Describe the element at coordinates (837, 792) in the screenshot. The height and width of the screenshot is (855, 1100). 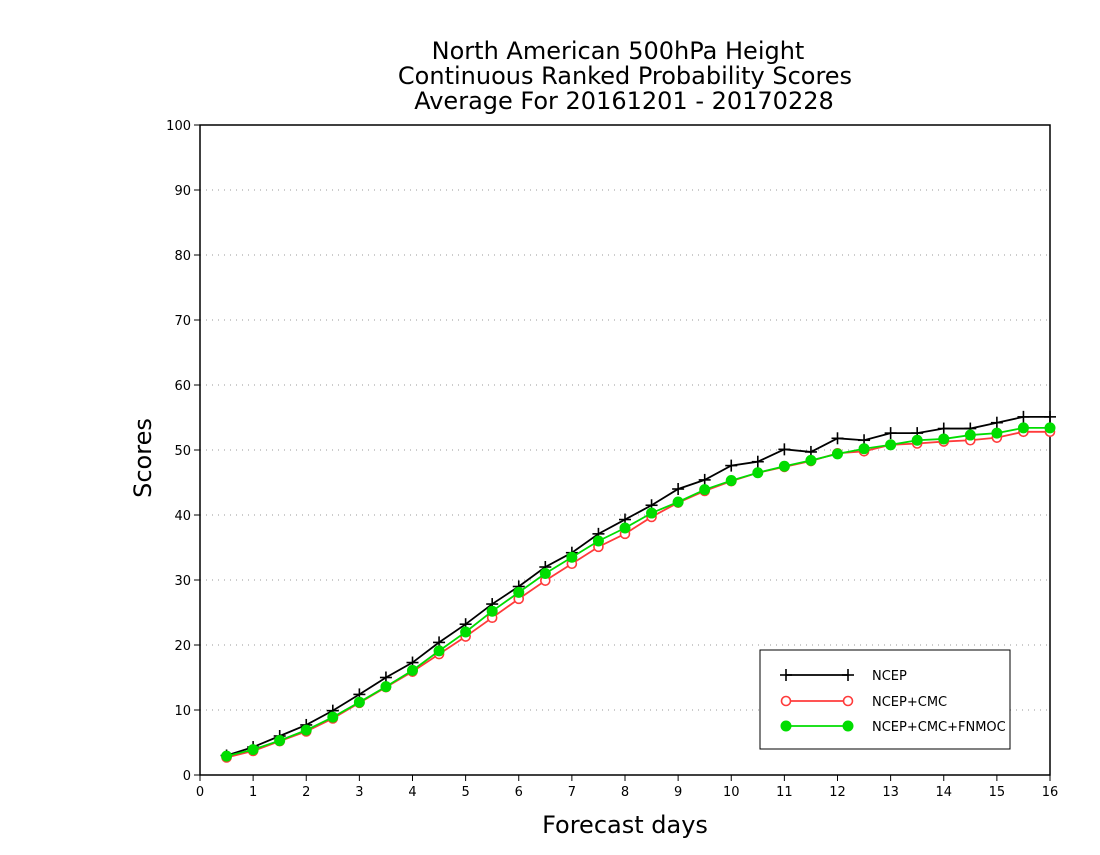
I see `x-tick-label: 12` at that location.